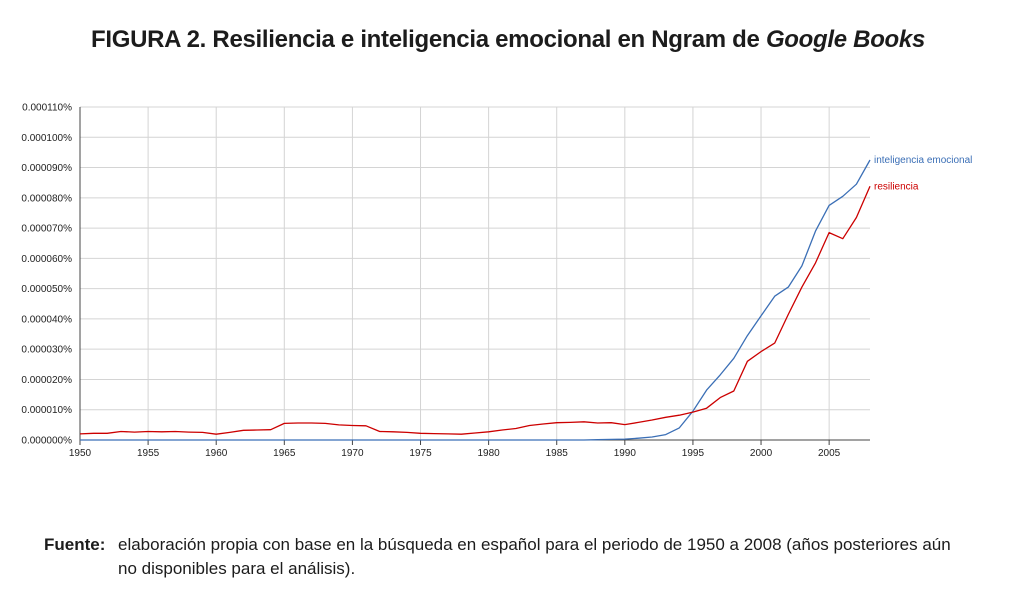 The width and height of the screenshot is (1016, 589). I want to click on y-tick-label: 0.000100%, so click(46, 138).